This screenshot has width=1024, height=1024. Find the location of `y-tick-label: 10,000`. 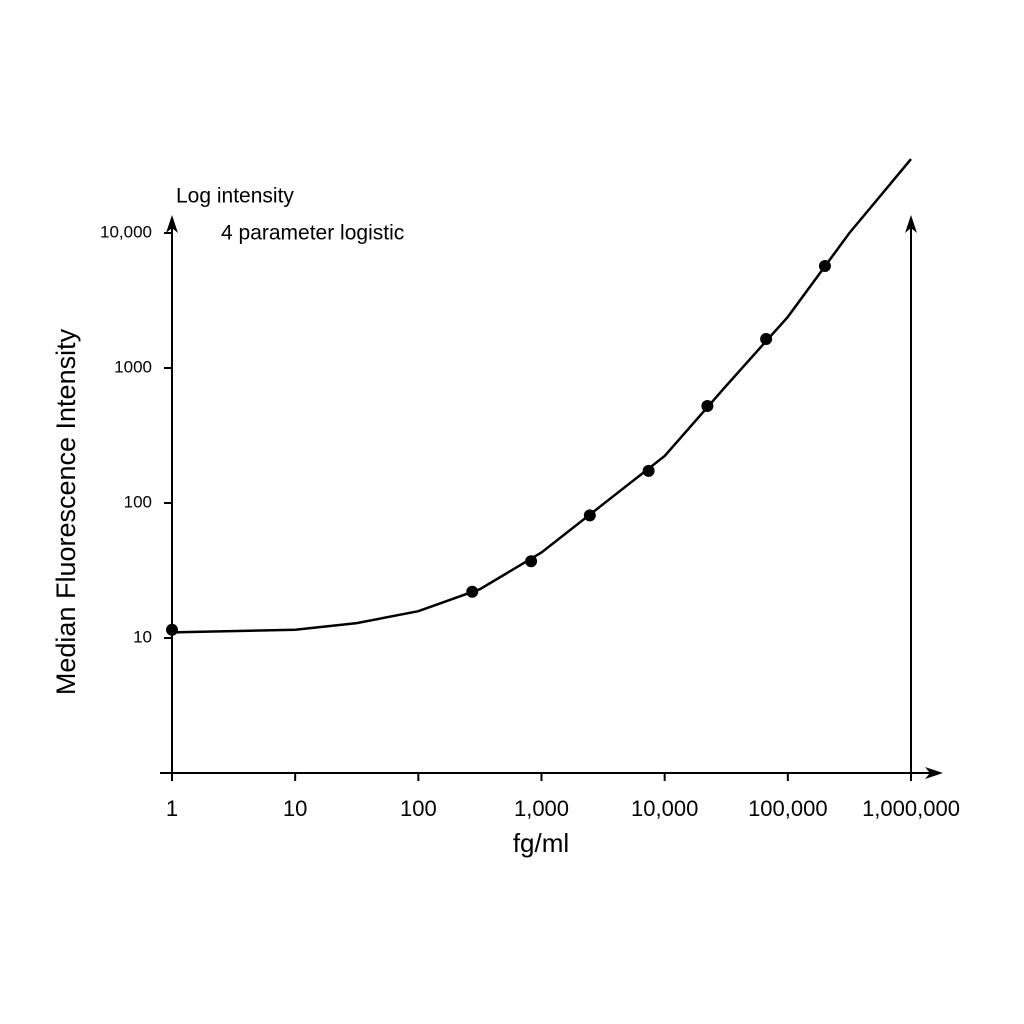

y-tick-label: 10,000 is located at coordinates (126, 231).